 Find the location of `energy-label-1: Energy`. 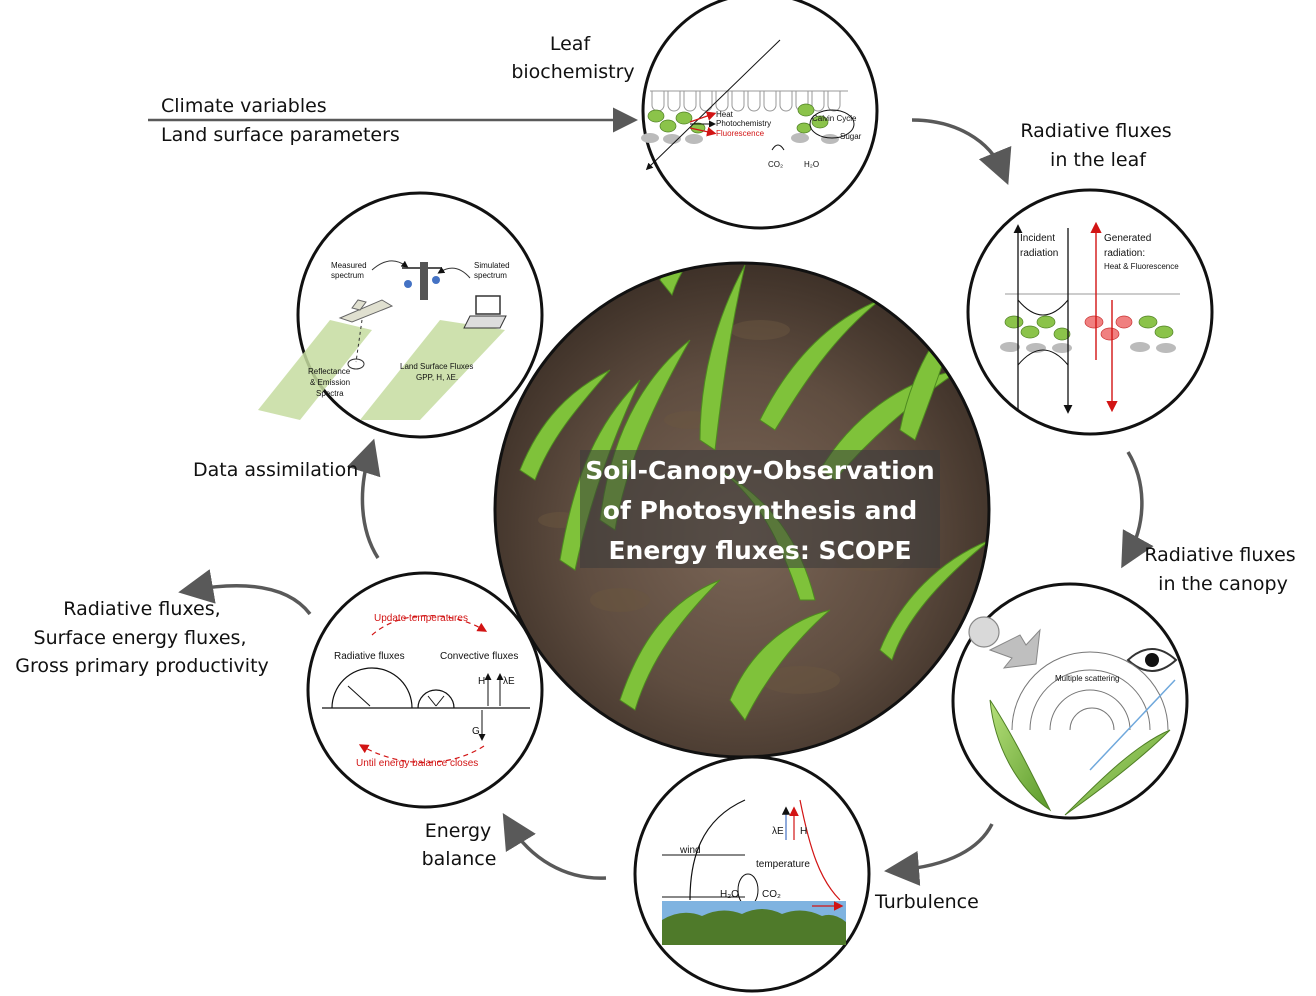

energy-label-1: Energy is located at coordinates (458, 831).